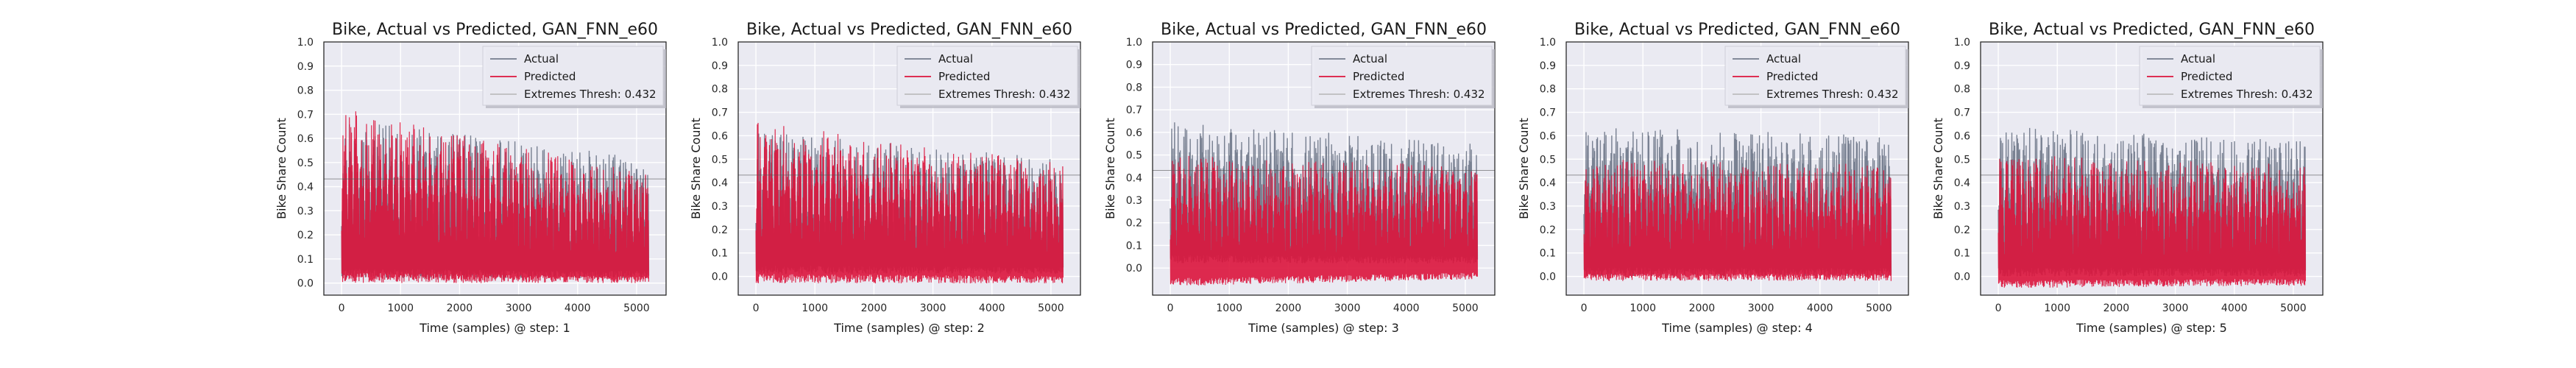 This screenshot has width=2576, height=368. What do you see at coordinates (494, 328) in the screenshot?
I see `x-axis-label: Time (samples) @ step: 1` at bounding box center [494, 328].